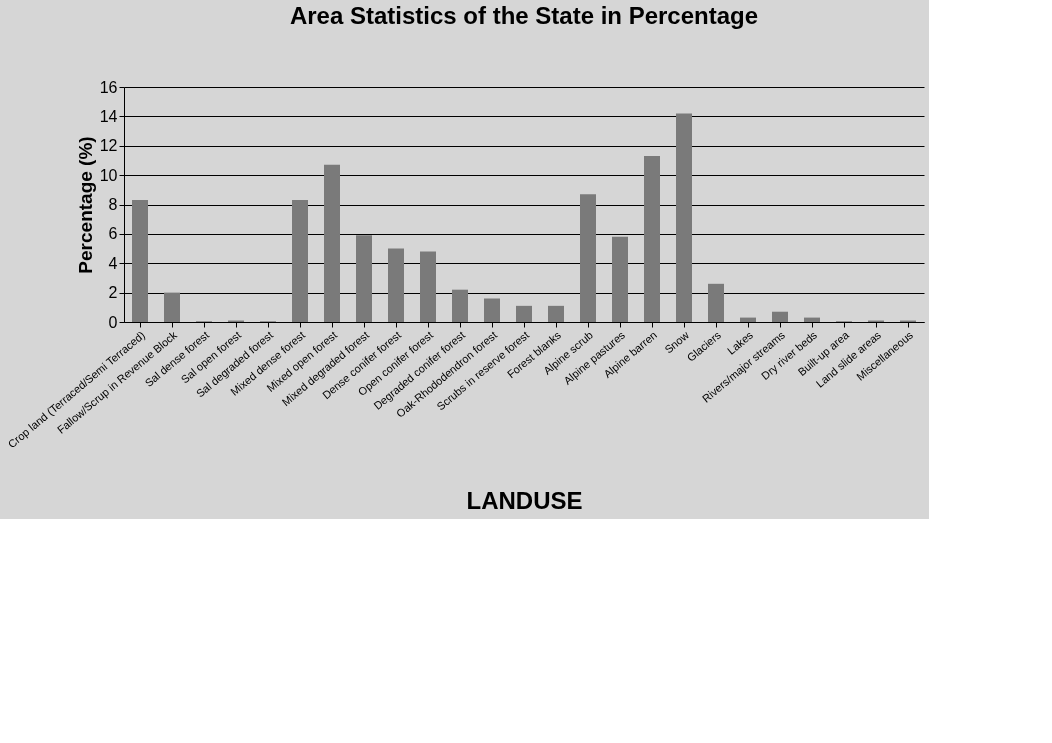 Image resolution: width=1052 pixels, height=743 pixels. What do you see at coordinates (524, 15) in the screenshot?
I see `chart-title: Area Statistics of the State in Percentage` at bounding box center [524, 15].